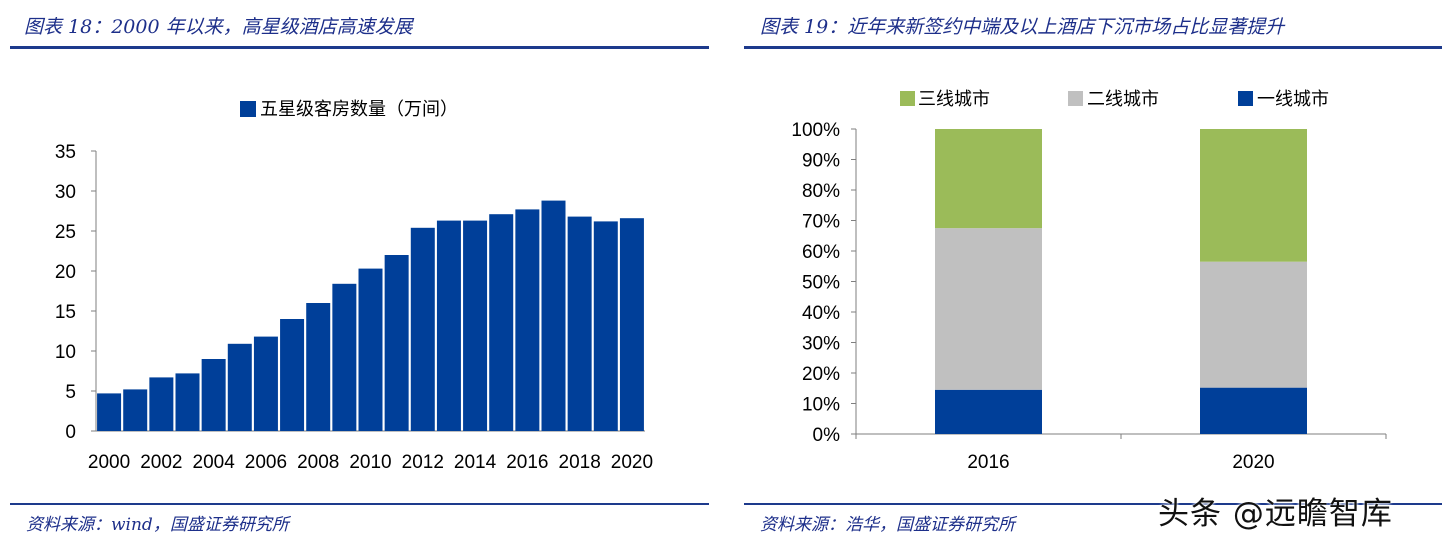 This screenshot has width=1444, height=541. I want to click on right-y-tick-label: 80%, so click(821, 191).